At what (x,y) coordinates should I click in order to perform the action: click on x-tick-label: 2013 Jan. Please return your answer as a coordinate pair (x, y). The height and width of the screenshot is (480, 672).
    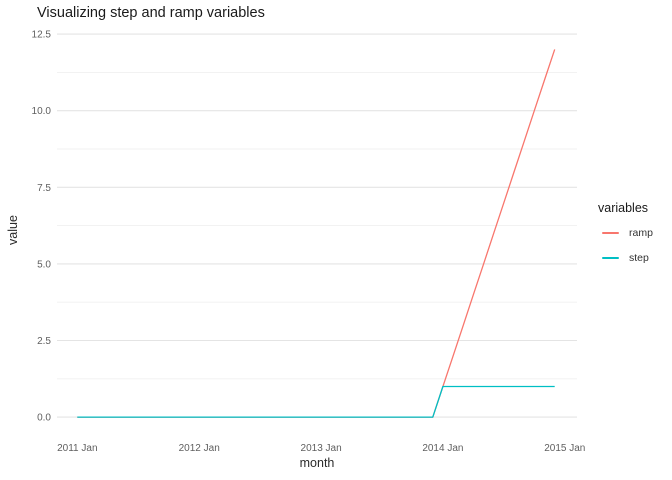
    Looking at the image, I should click on (321, 448).